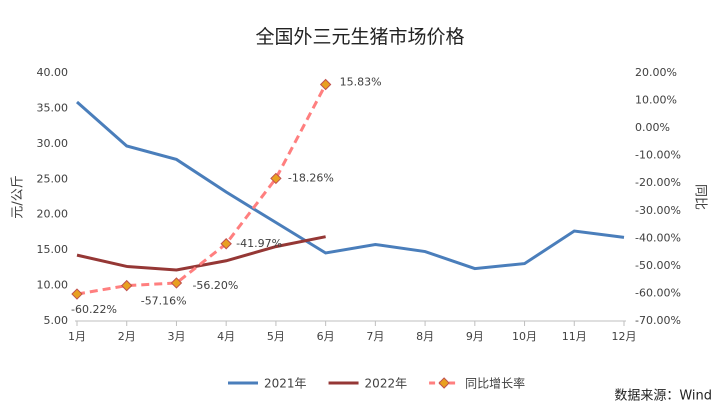 Image resolution: width=721 pixels, height=414 pixels. What do you see at coordinates (53, 285) in the screenshot?
I see `y-tick-label: 10.00` at bounding box center [53, 285].